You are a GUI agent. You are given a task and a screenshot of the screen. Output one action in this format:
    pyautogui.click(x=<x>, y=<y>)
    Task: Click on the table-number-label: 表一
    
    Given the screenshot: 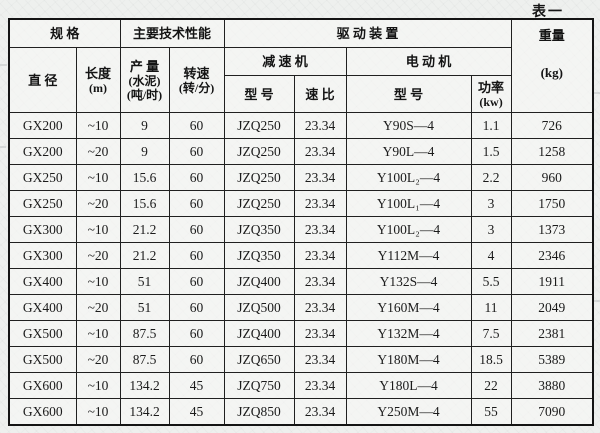 What is the action you would take?
    pyautogui.click(x=548, y=12)
    